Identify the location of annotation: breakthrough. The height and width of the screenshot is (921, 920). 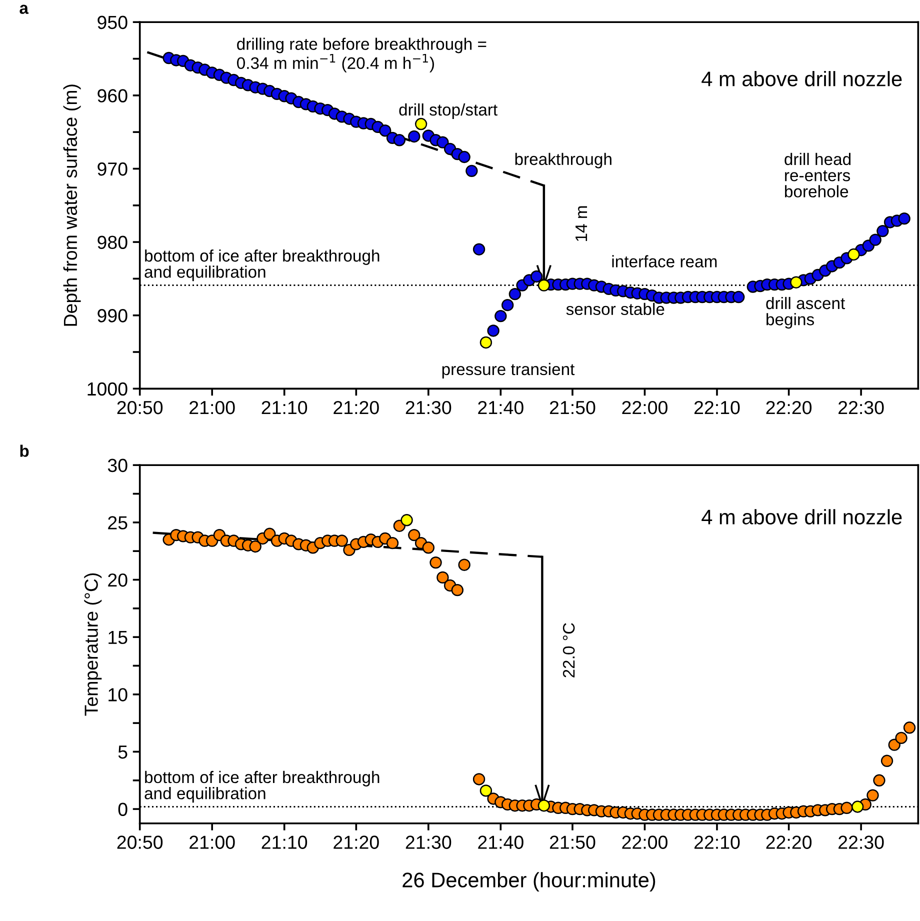
(563, 160).